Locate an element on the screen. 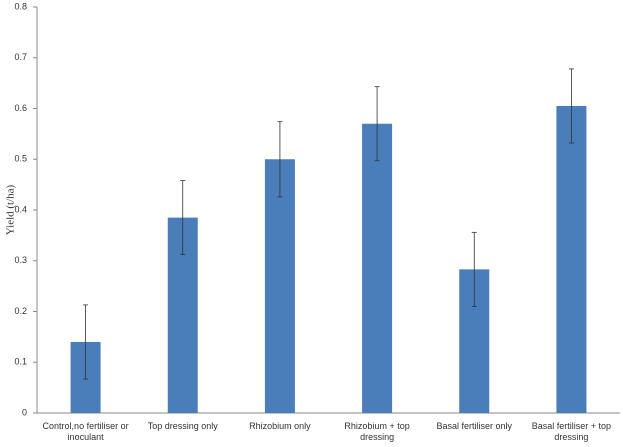  y-tick-label: 0.6 is located at coordinates (20, 108).